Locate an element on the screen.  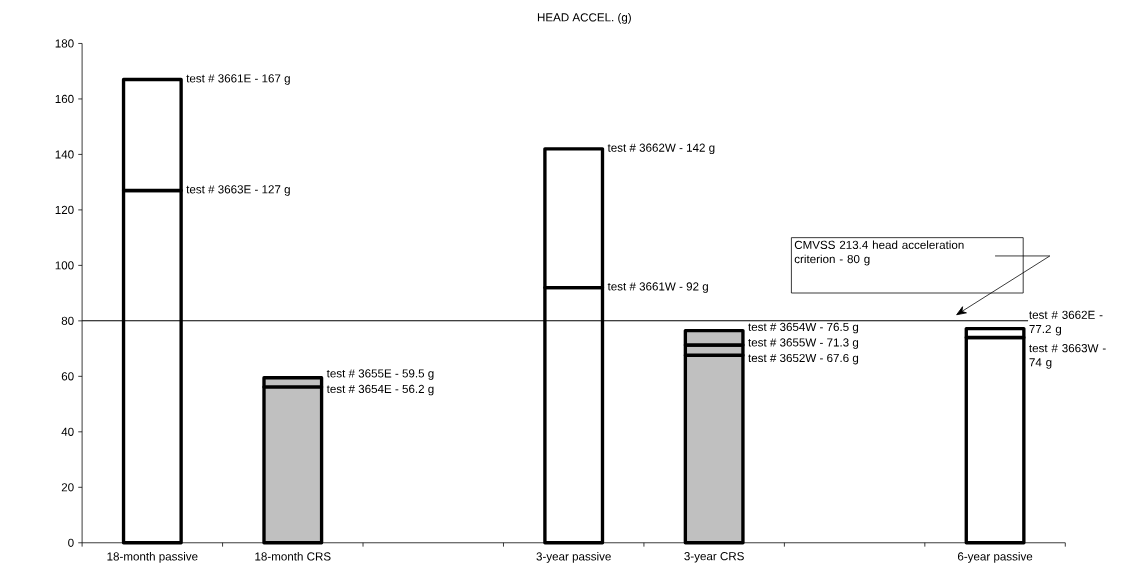
y-tick-label: 160 is located at coordinates (64, 99).